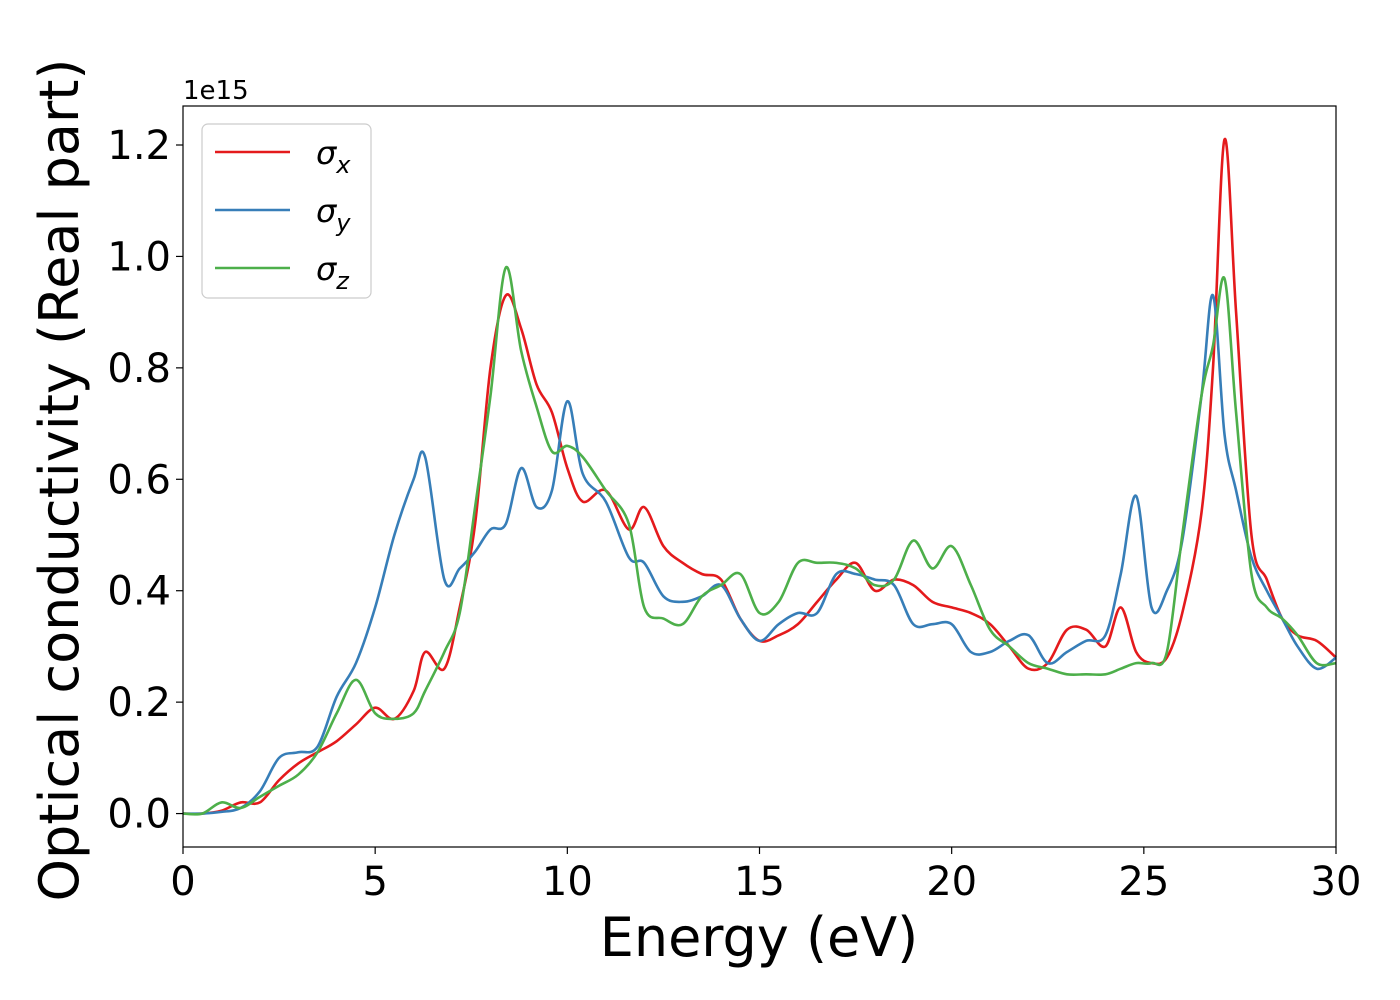 This screenshot has height=1000, width=1400. Describe the element at coordinates (567, 882) in the screenshot. I see `x-tick-label: 10` at that location.